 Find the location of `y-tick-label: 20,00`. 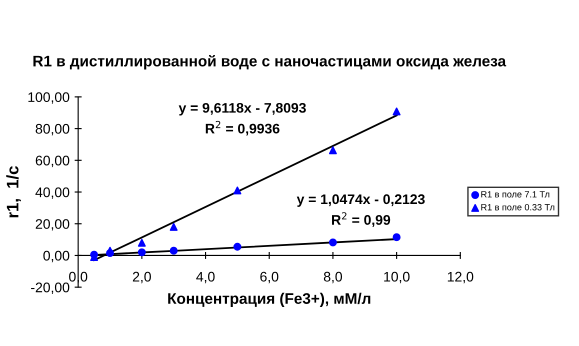

y-tick-label: 20,00 is located at coordinates (53, 225).